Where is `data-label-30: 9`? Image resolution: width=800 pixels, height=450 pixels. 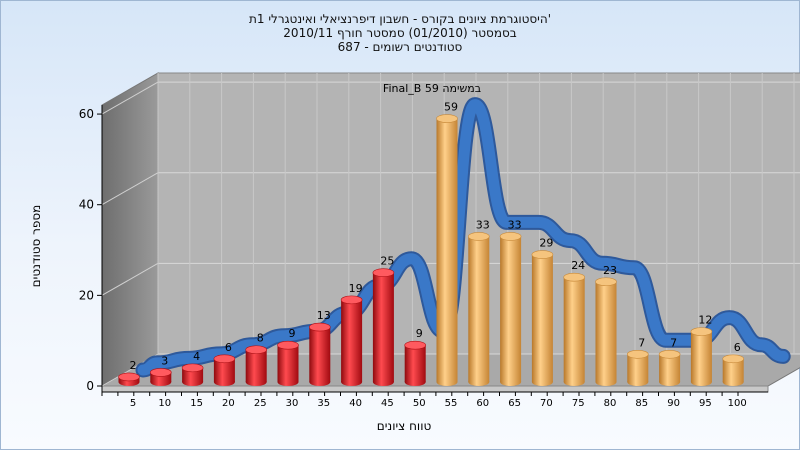
data-label-30: 9 is located at coordinates (292, 333).